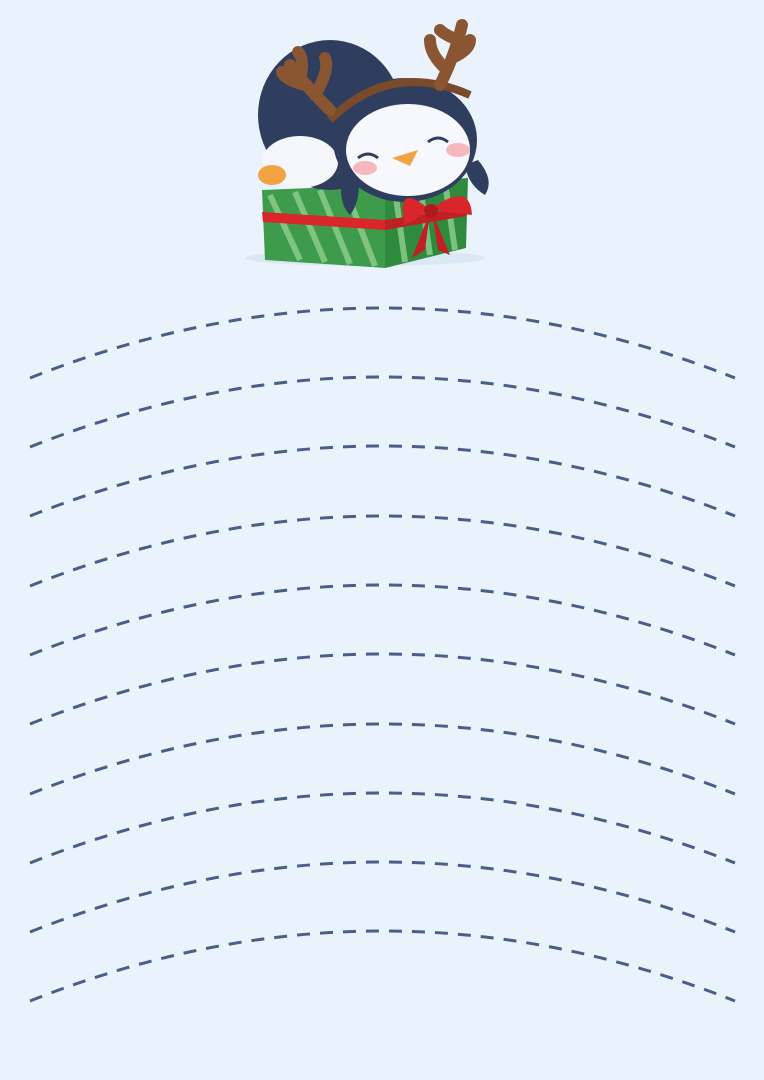 This screenshot has height=1080, width=764. Describe the element at coordinates (367, 143) in the screenshot. I see `penguin-illustration` at that location.